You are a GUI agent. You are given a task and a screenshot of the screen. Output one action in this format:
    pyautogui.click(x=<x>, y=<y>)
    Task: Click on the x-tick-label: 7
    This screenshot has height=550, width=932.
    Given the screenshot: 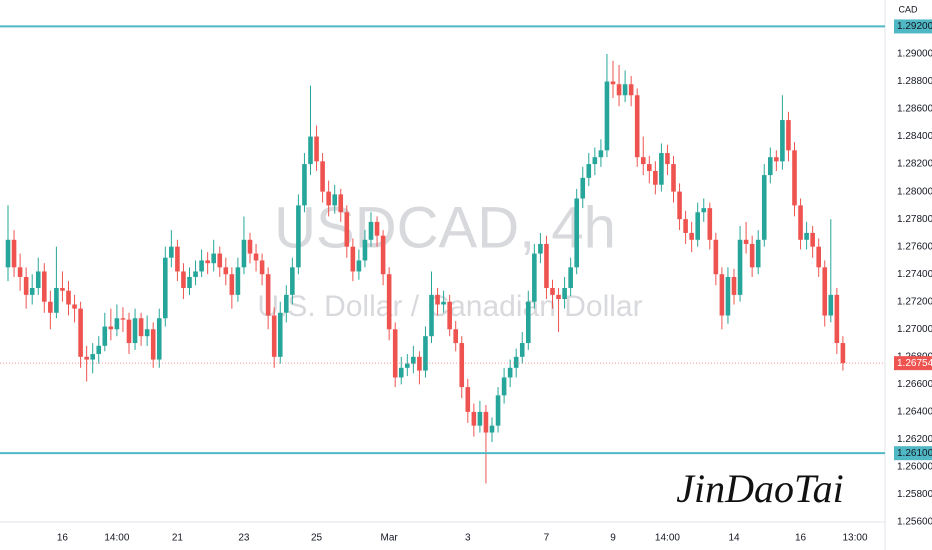 What is the action you would take?
    pyautogui.click(x=547, y=538)
    